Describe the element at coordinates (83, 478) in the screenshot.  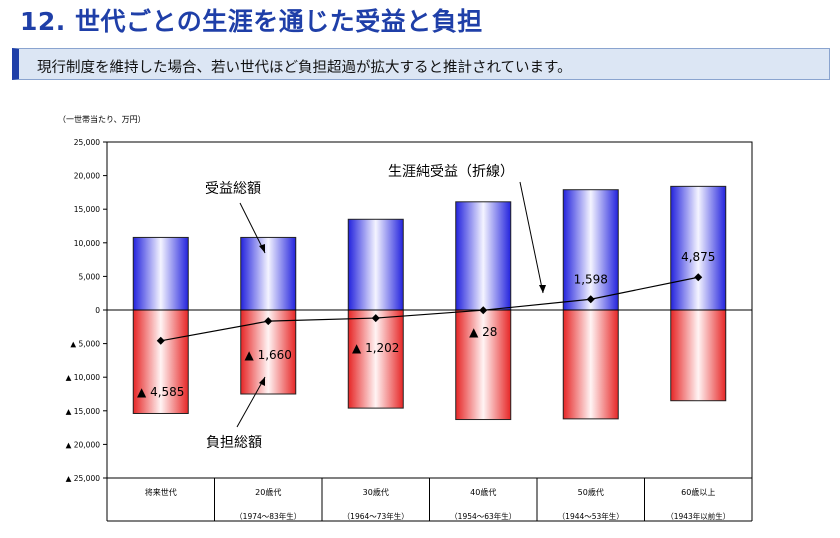
I see `y-tick-label: ▲ 25,000` at that location.